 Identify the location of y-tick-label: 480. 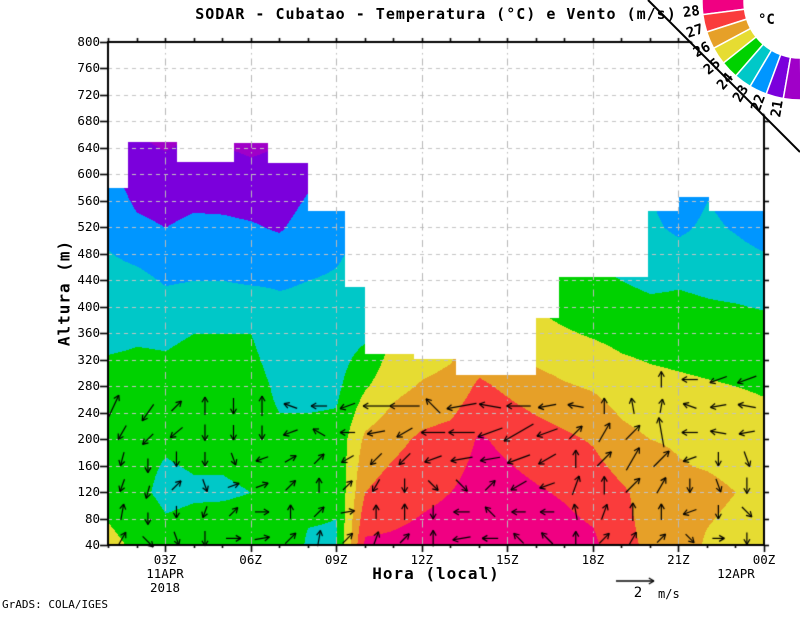
(88, 253).